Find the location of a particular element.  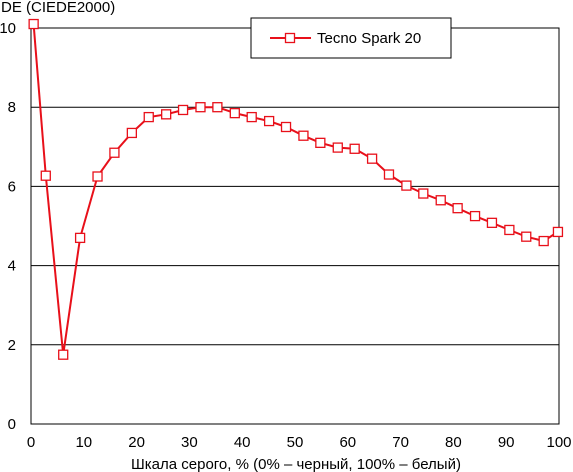

x-tick-label: 50 is located at coordinates (295, 442).